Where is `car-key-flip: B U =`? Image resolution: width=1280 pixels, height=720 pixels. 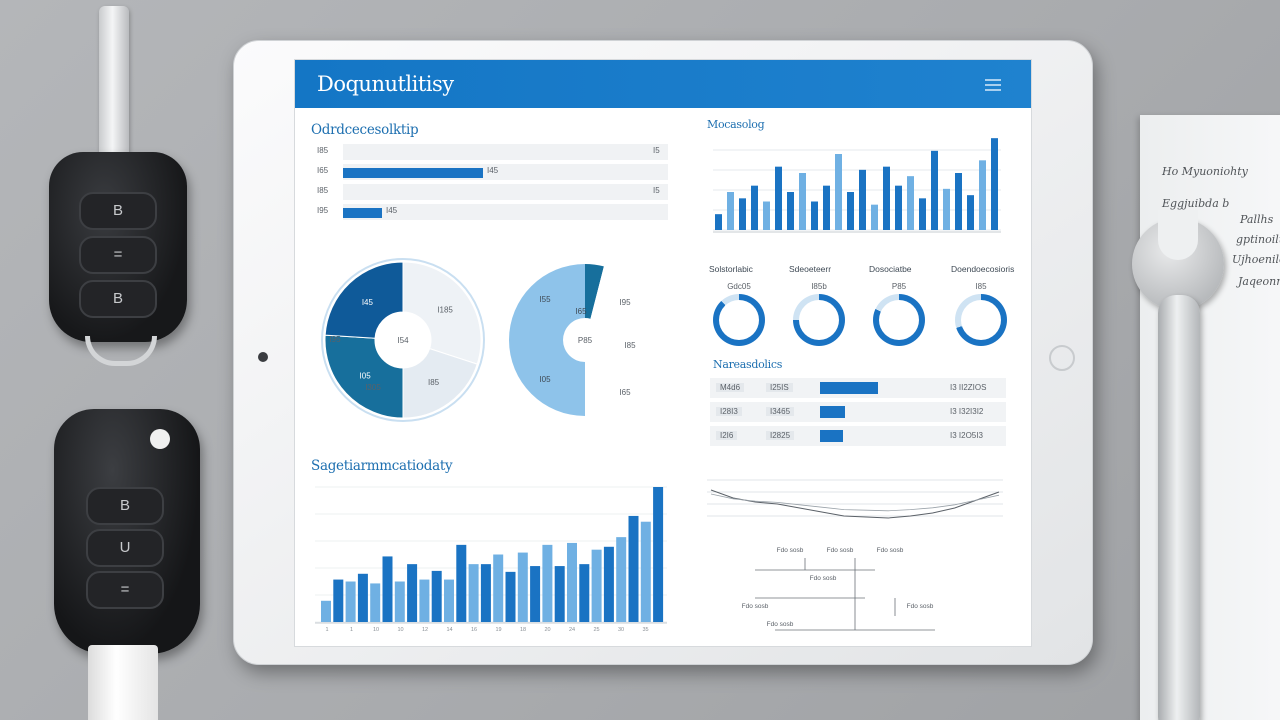 car-key-flip: B U = is located at coordinates (130, 562).